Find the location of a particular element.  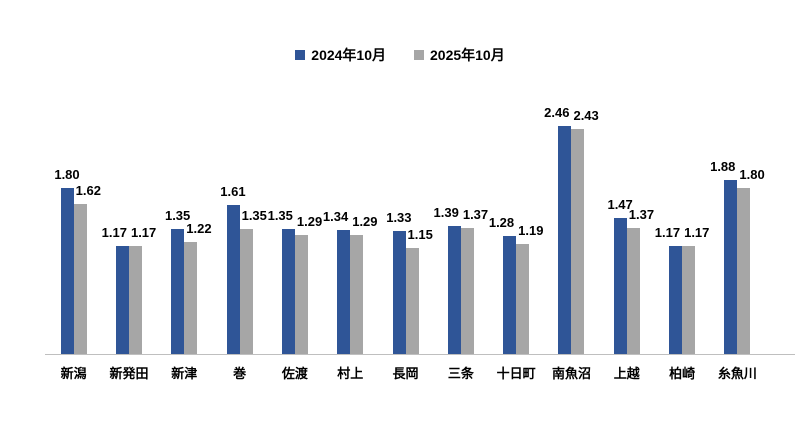

value-label-2025-10-3: 1.22 is located at coordinates (199, 228).